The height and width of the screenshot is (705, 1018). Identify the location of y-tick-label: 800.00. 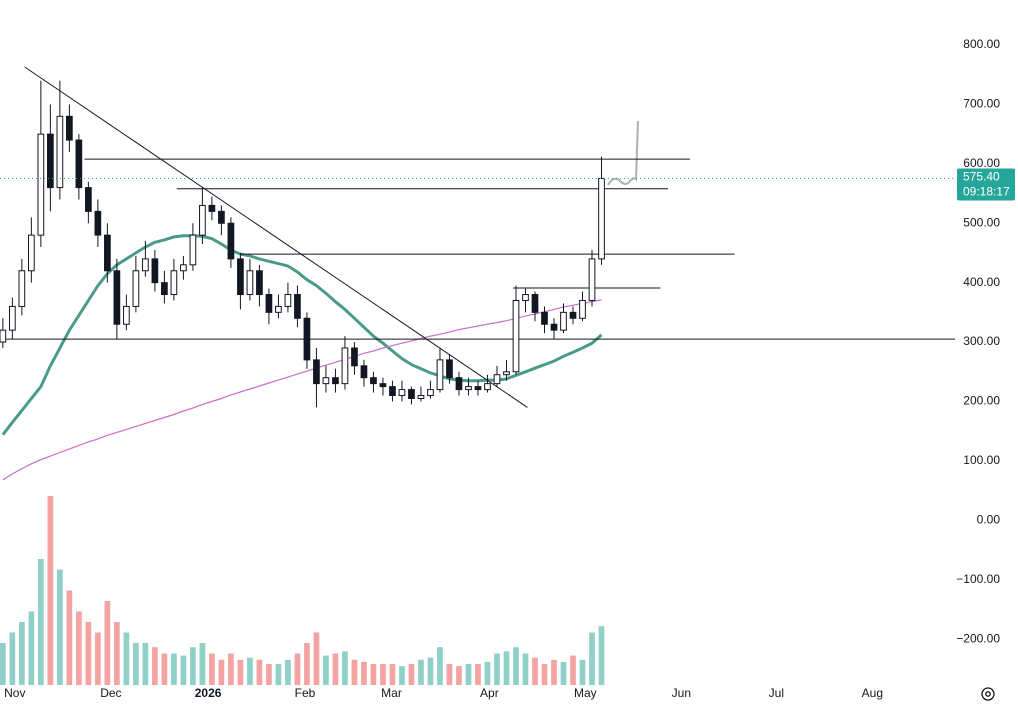
(981, 44).